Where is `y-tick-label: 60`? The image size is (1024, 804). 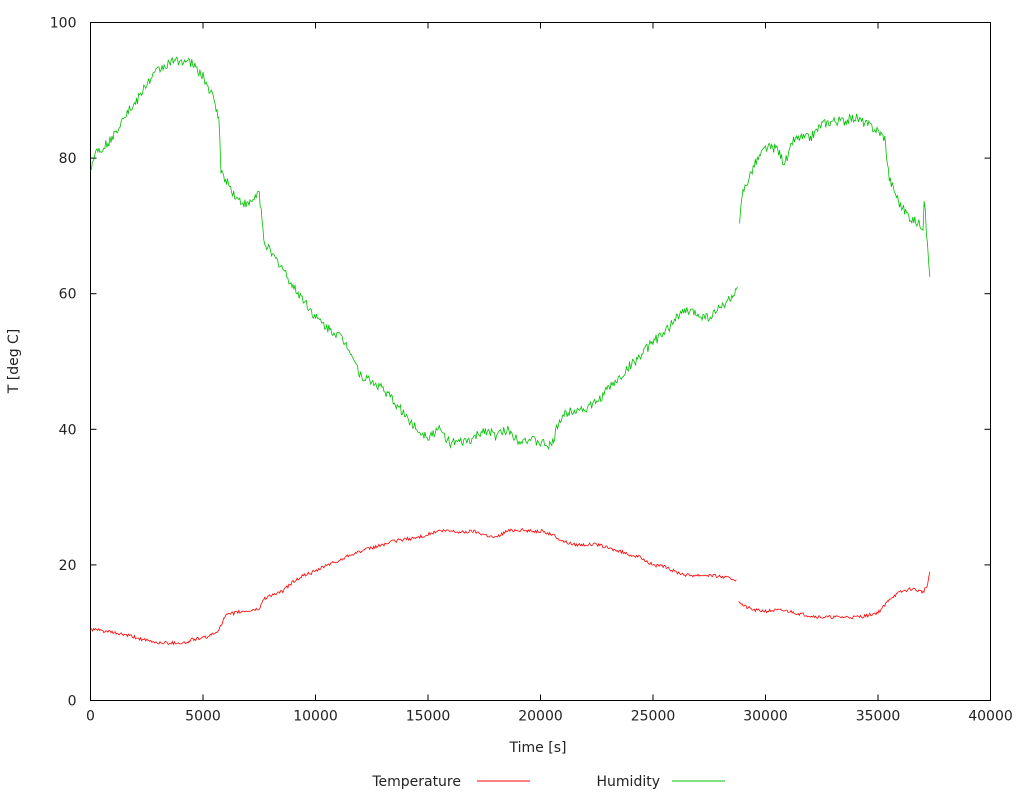 y-tick-label: 60 is located at coordinates (68, 295).